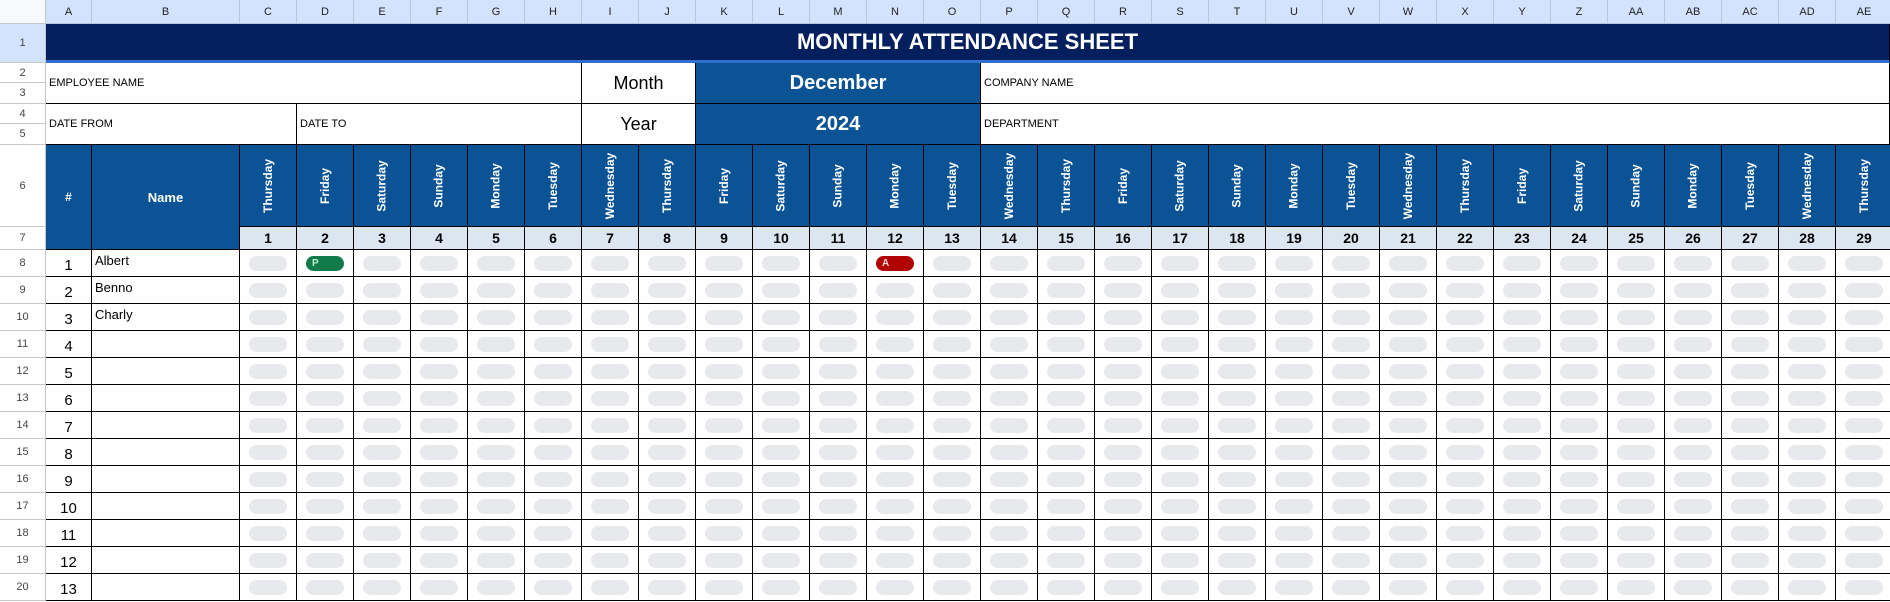 The height and width of the screenshot is (602, 1890). I want to click on attendance-cell: A, so click(895, 263).